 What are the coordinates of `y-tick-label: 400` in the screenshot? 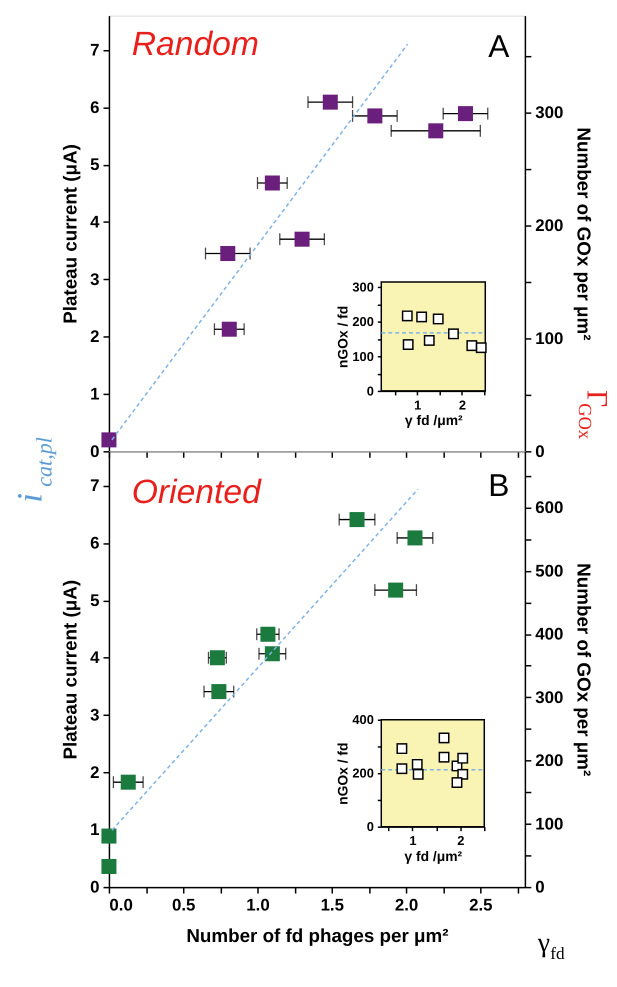 It's located at (363, 720).